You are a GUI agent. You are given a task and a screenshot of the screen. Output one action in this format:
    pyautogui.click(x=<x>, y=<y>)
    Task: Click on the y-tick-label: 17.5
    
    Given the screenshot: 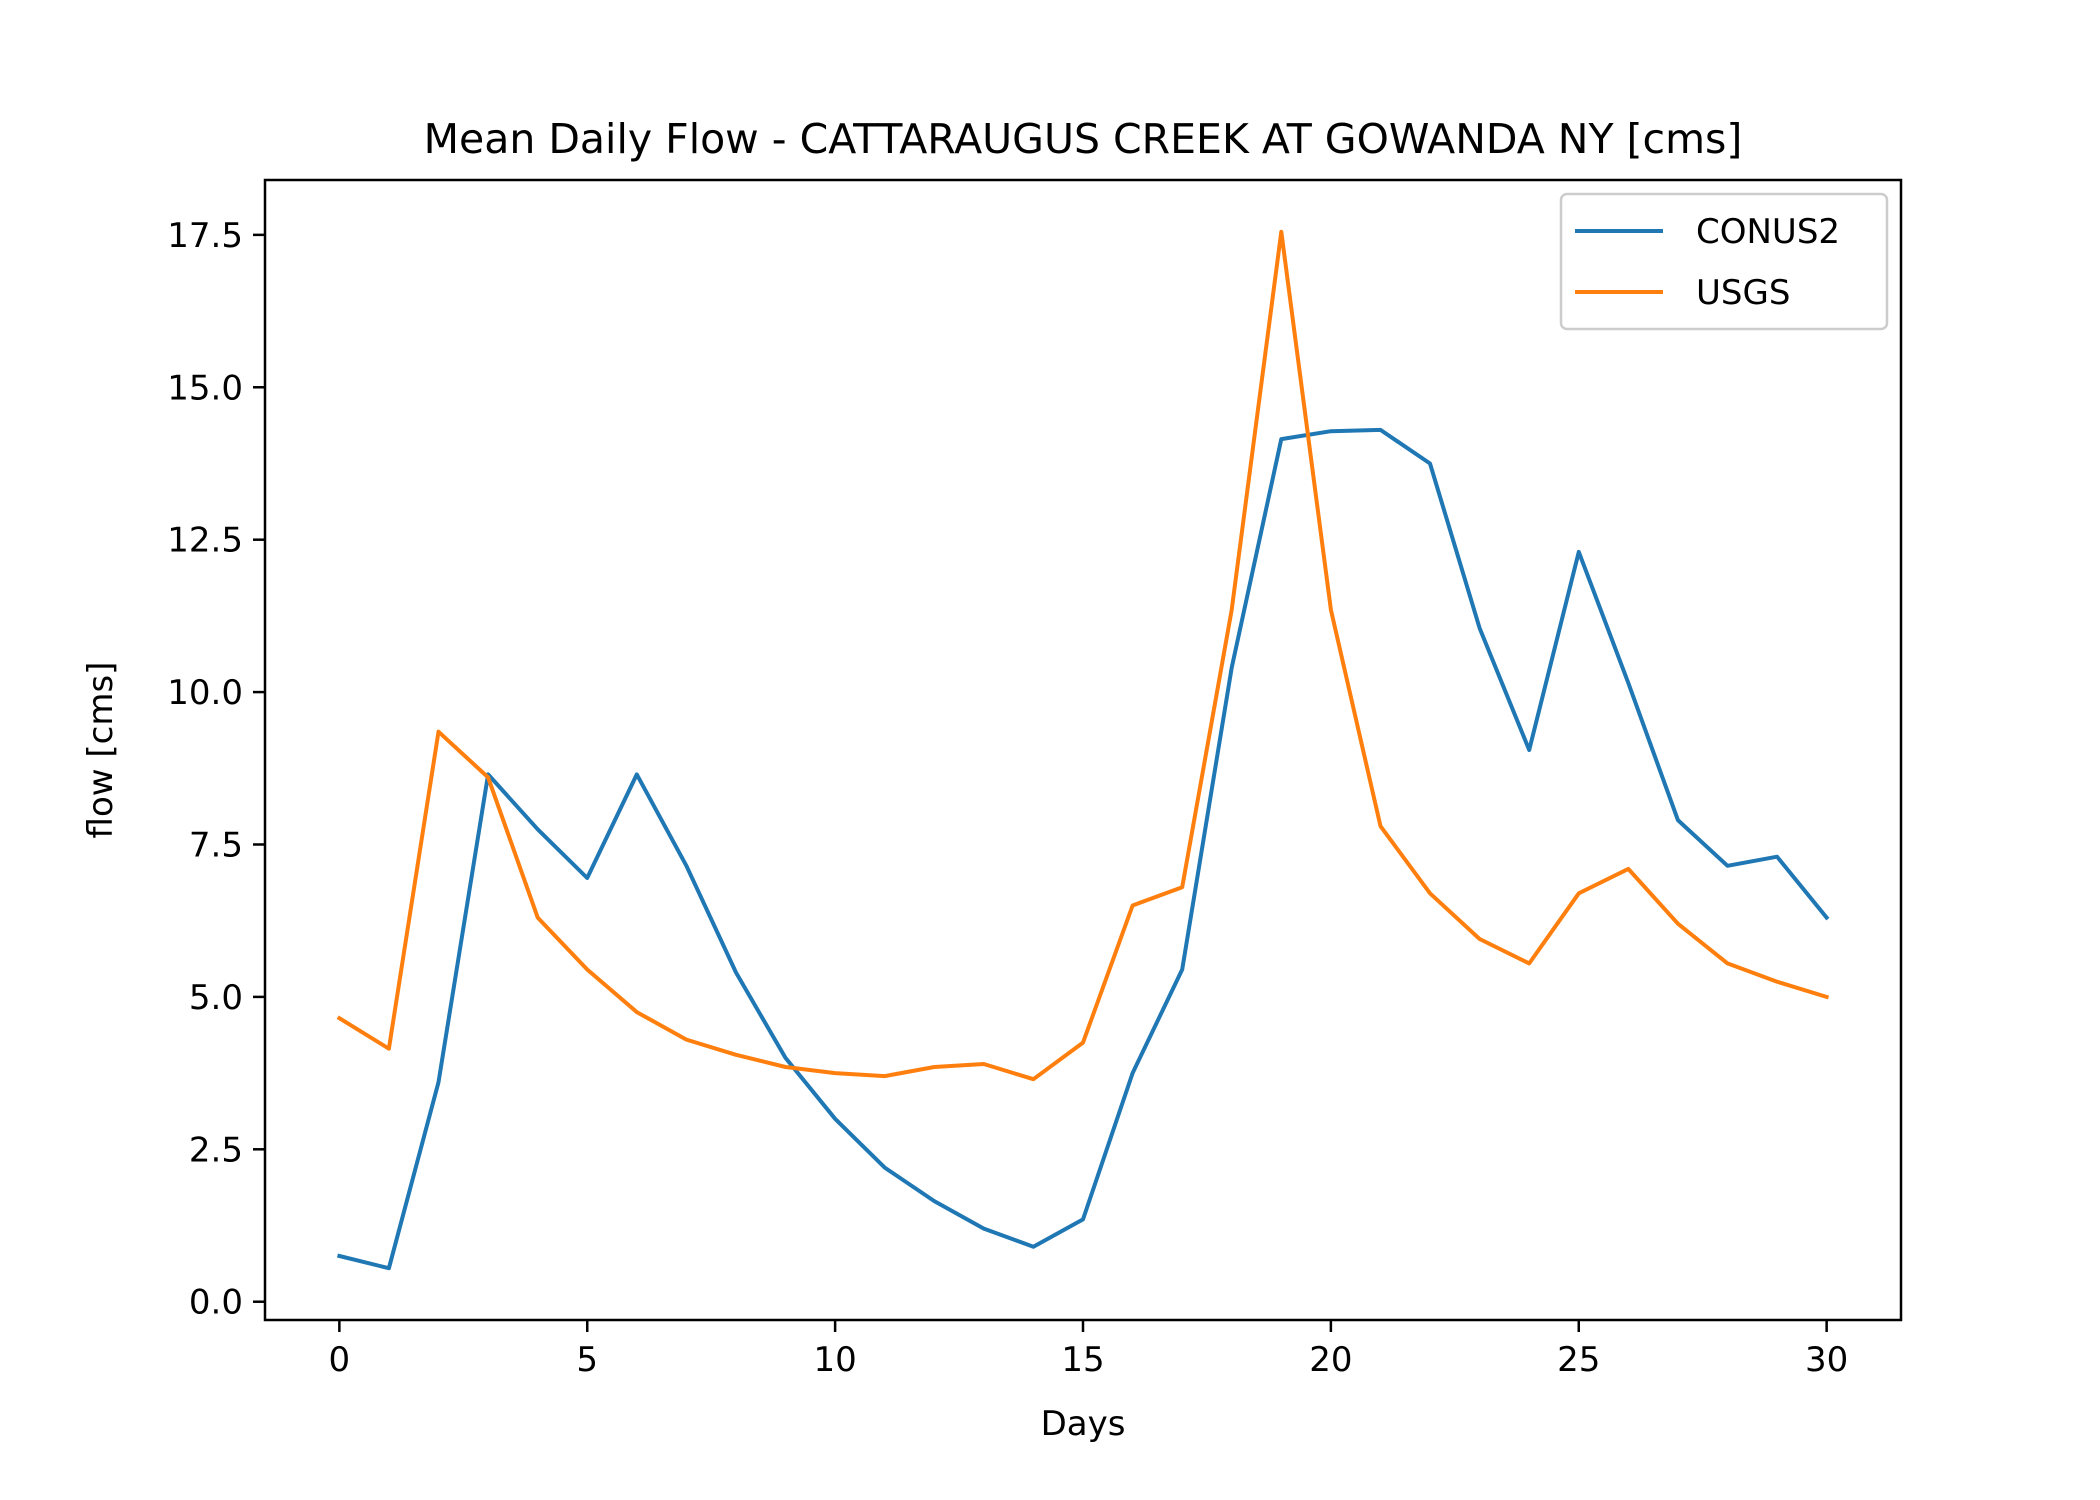 What is the action you would take?
    pyautogui.click(x=205, y=236)
    